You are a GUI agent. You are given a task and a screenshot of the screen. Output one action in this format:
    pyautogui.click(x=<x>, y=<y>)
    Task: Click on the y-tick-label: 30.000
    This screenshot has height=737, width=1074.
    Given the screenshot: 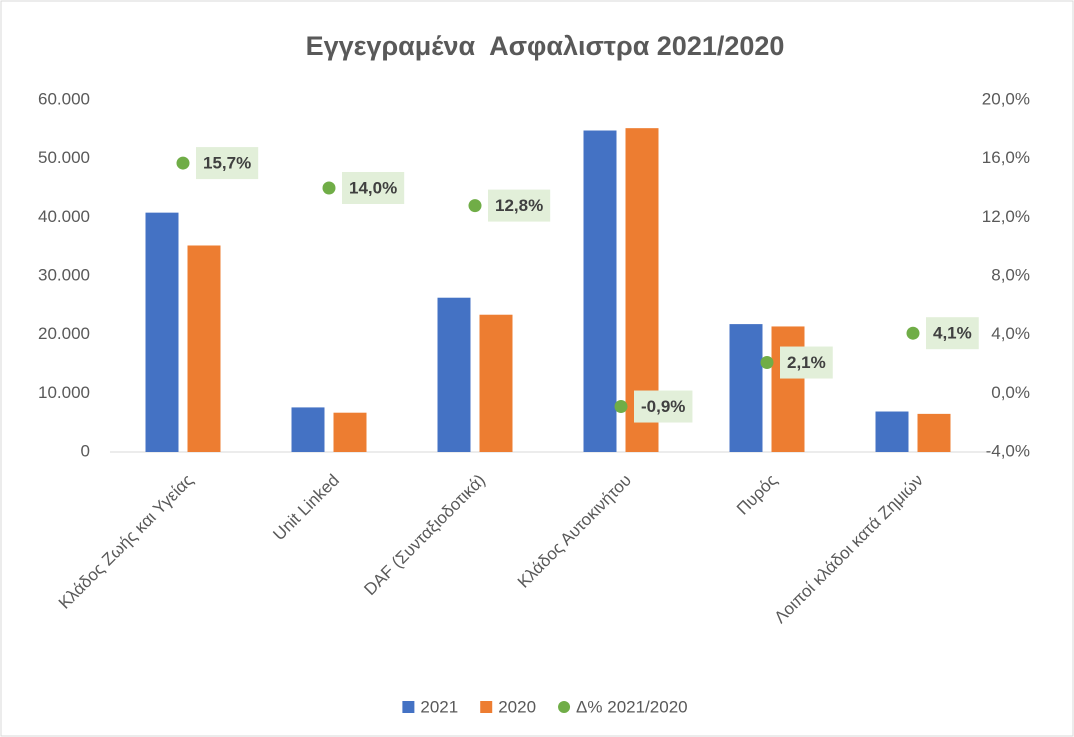 What is the action you would take?
    pyautogui.click(x=64, y=274)
    